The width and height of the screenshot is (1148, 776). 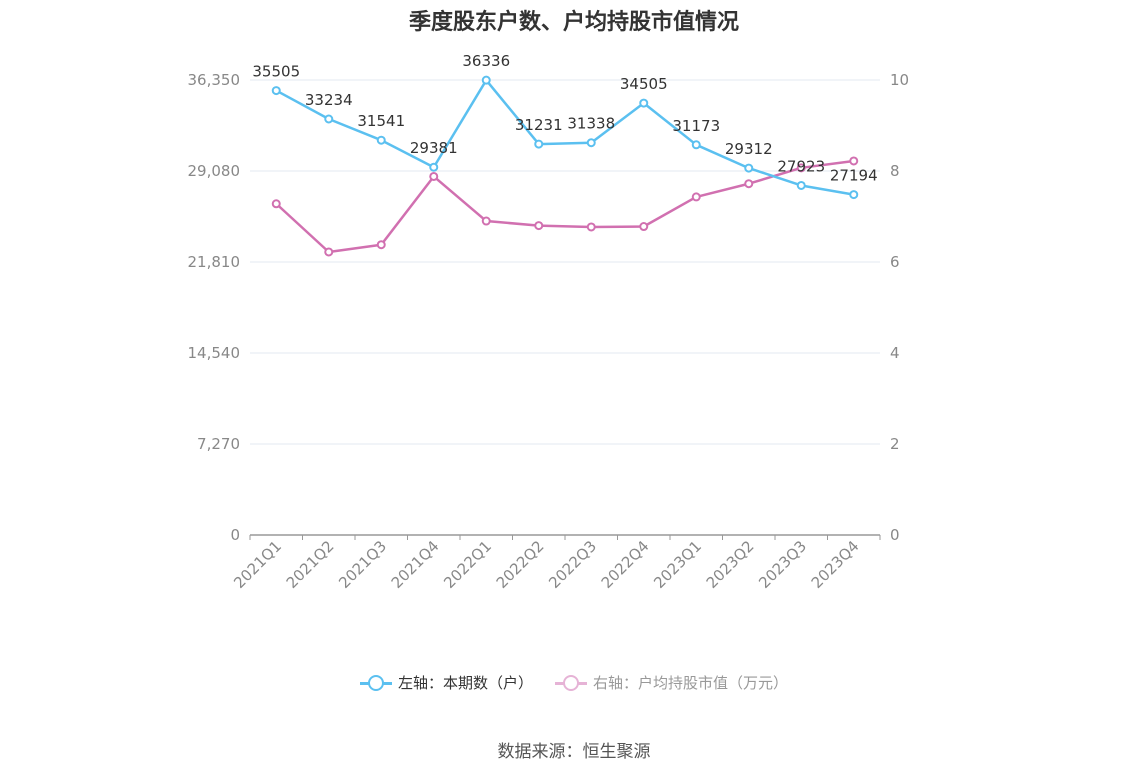 I want to click on x-axis-tick-label: 2022Q4, so click(x=625, y=564).